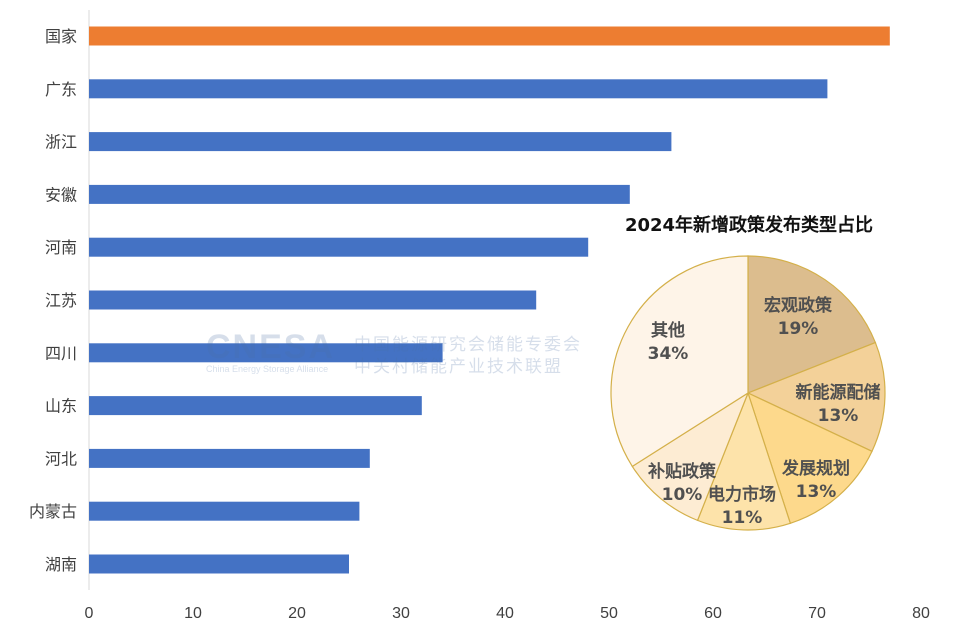 The height and width of the screenshot is (639, 979). Describe the element at coordinates (61, 458) in the screenshot. I see `category-label: 河北` at that location.